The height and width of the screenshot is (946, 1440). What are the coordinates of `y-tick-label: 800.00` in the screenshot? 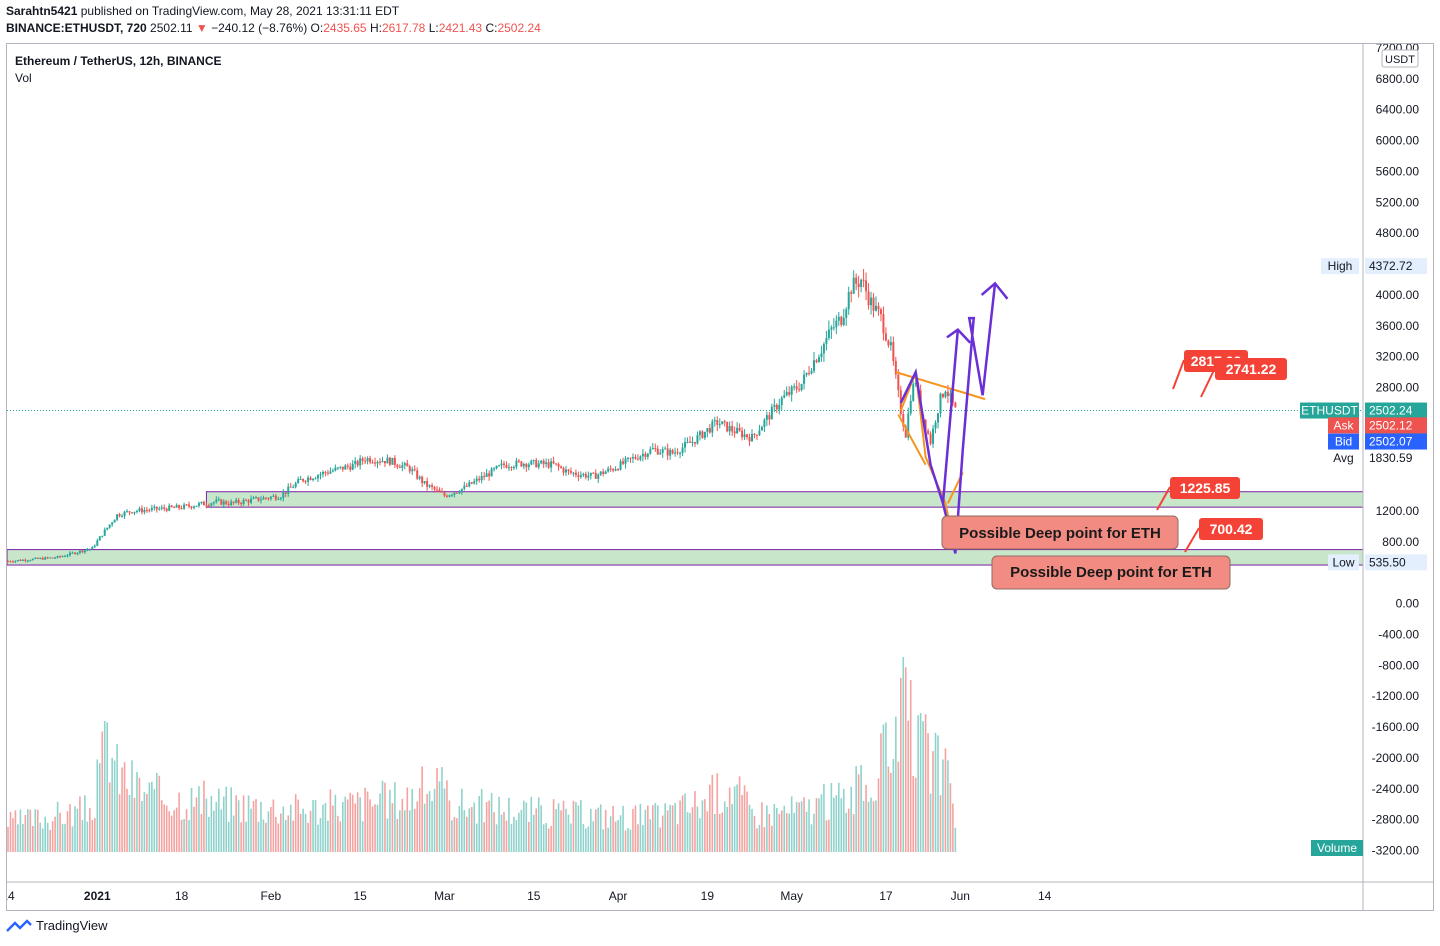 It's located at (1400, 542).